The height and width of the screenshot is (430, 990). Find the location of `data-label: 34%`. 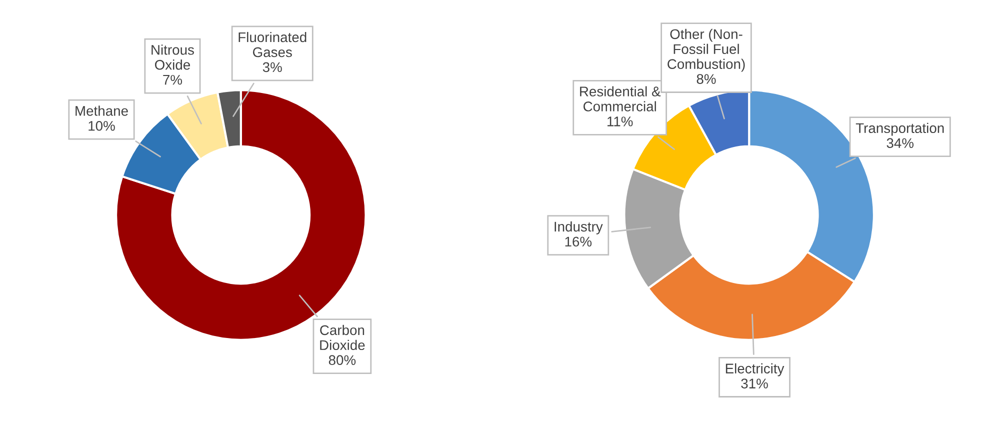

data-label: 34% is located at coordinates (900, 143).